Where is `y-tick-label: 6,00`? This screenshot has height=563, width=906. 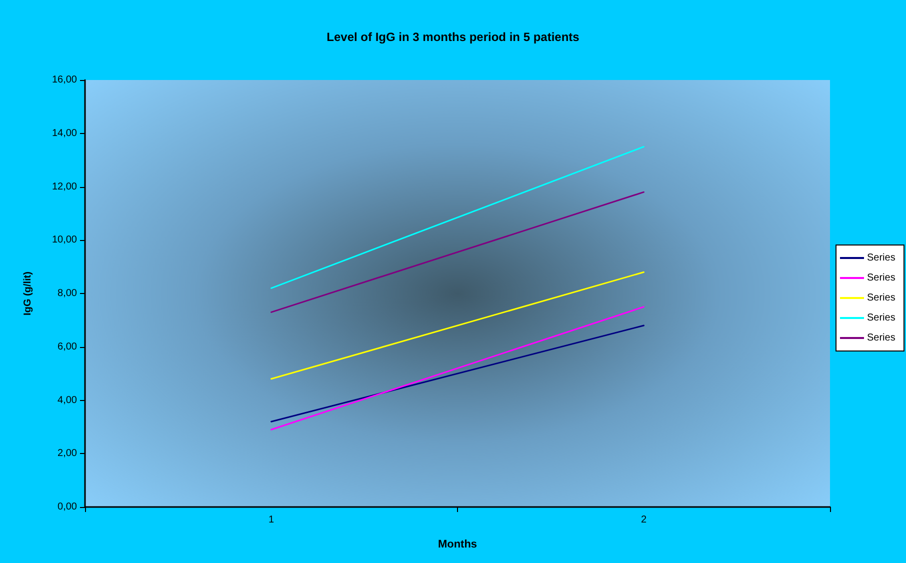
y-tick-label: 6,00 is located at coordinates (68, 346).